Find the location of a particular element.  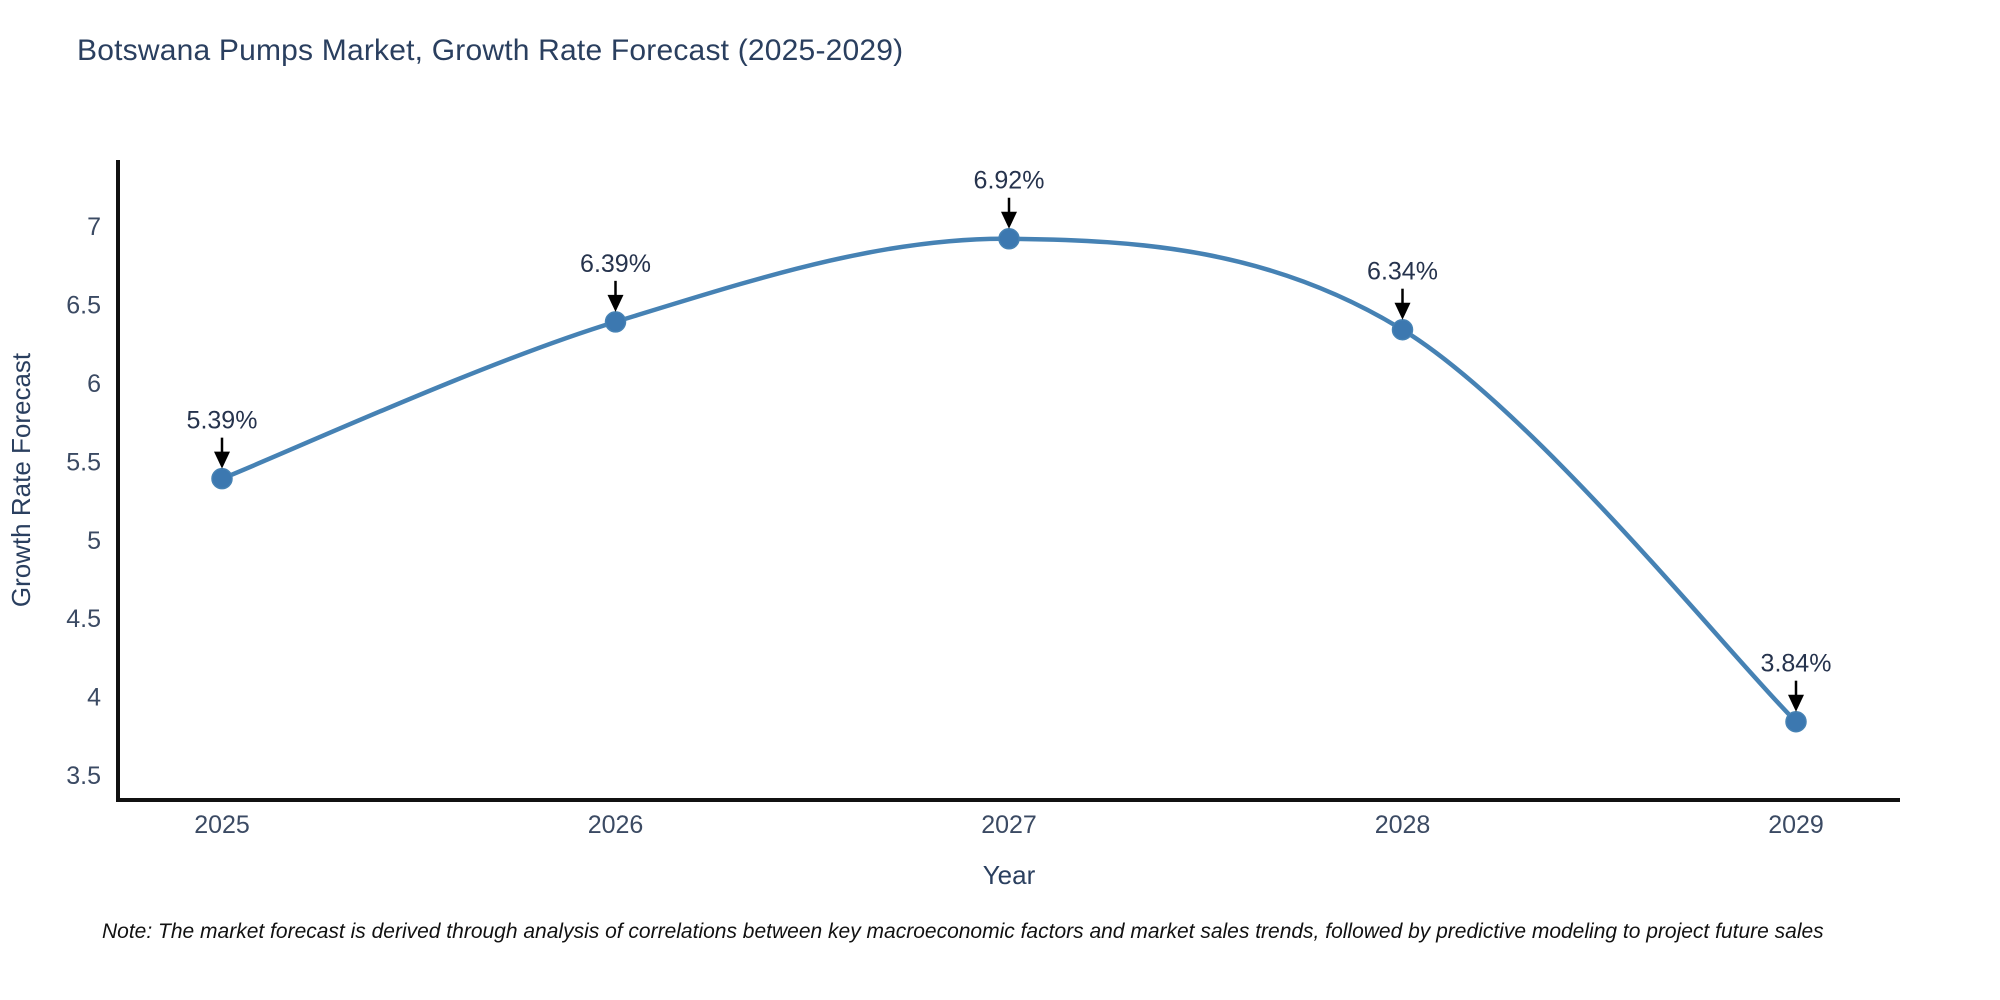

data-point-2028 is located at coordinates (1402, 329).